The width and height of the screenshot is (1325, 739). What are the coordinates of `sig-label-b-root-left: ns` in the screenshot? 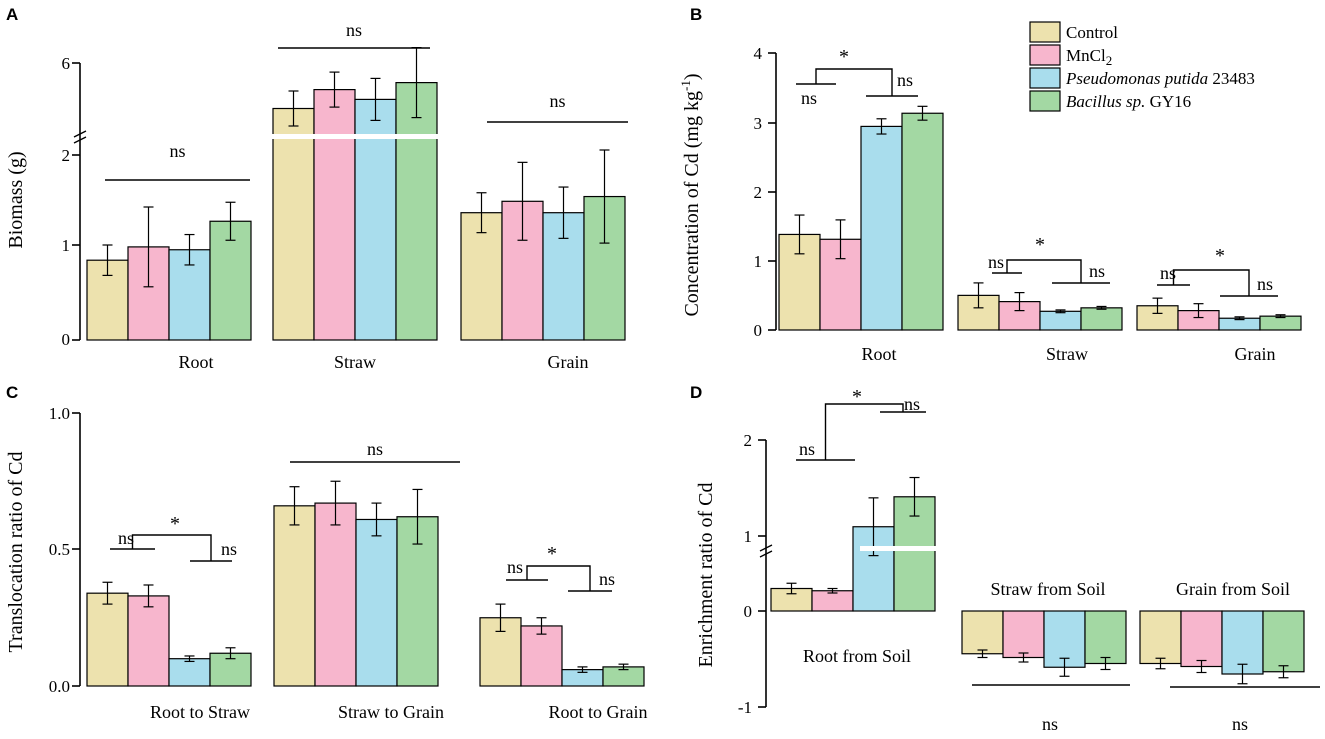 It's located at (809, 98).